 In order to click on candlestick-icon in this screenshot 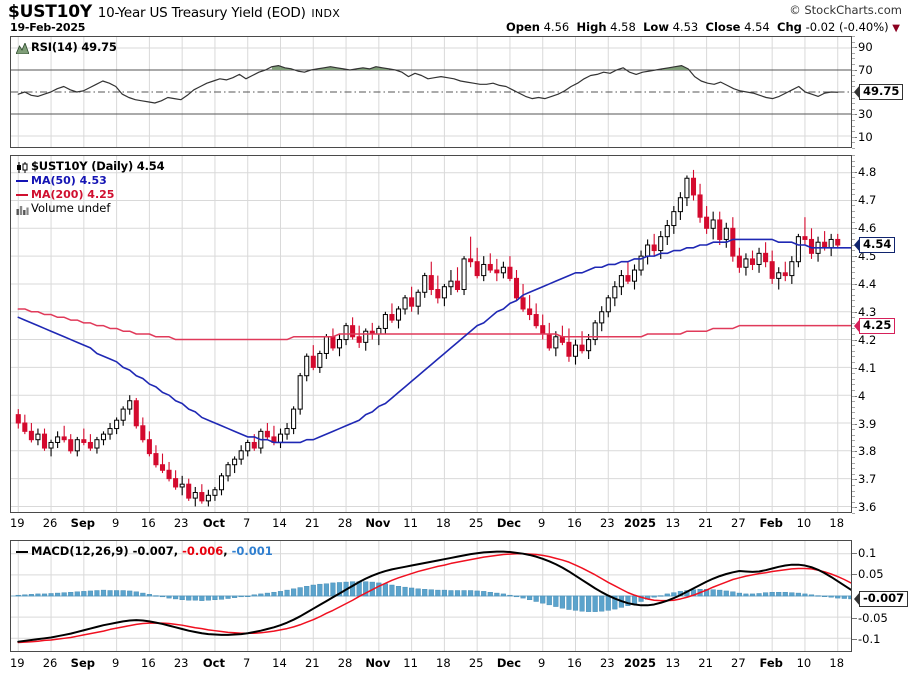, I will do `click(22, 167)`.